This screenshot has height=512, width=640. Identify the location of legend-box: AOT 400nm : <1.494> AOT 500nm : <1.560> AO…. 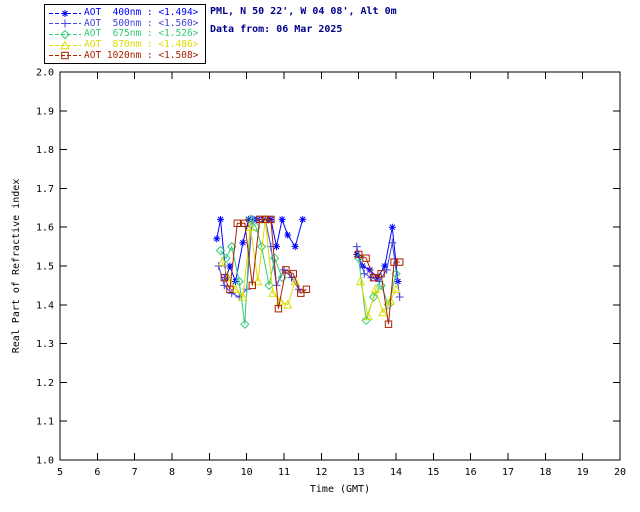
(125, 34).